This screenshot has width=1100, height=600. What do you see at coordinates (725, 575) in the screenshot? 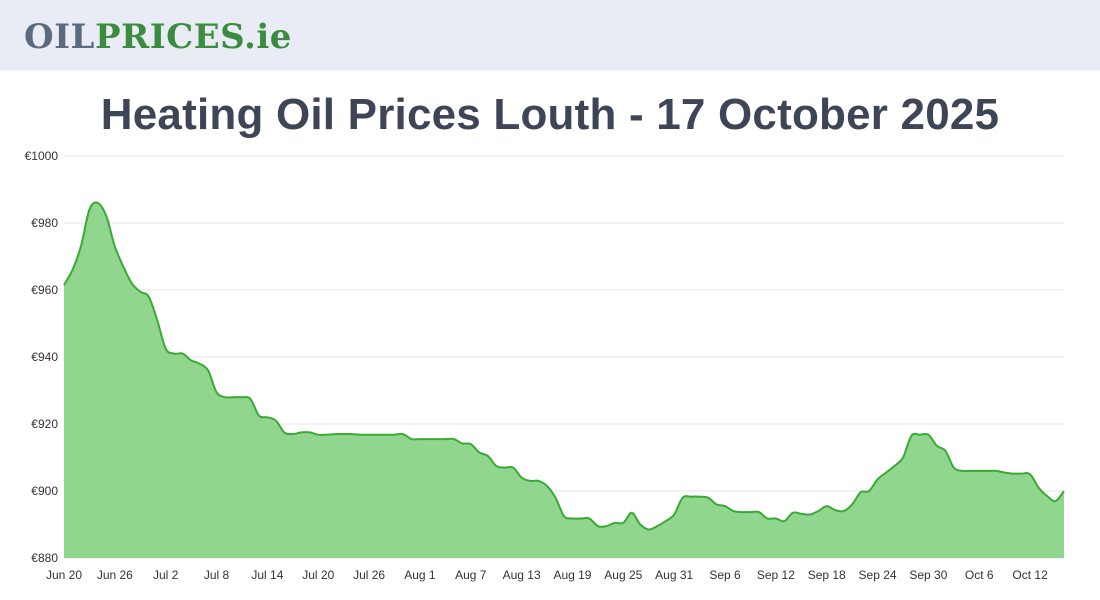
I see `x-tick-label: Sep 6` at bounding box center [725, 575].